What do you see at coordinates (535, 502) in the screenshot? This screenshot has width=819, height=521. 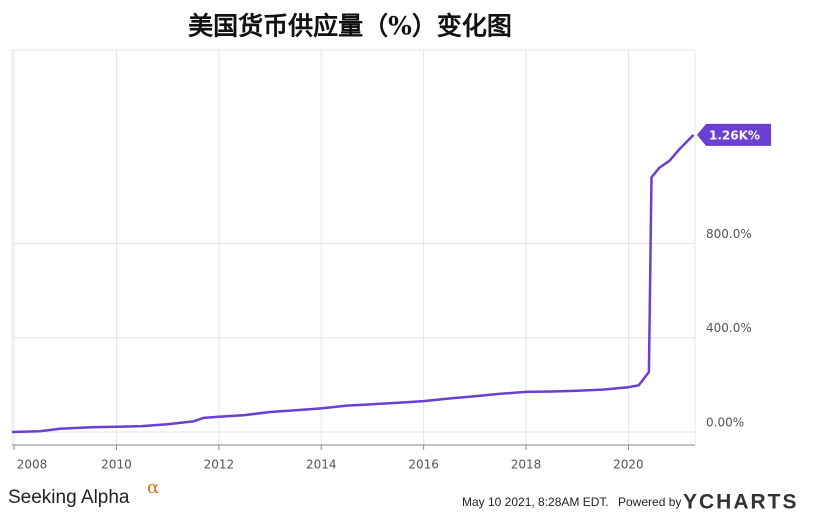 I see `timestamp: May 10 2021, 8:28AM EDT.` at bounding box center [535, 502].